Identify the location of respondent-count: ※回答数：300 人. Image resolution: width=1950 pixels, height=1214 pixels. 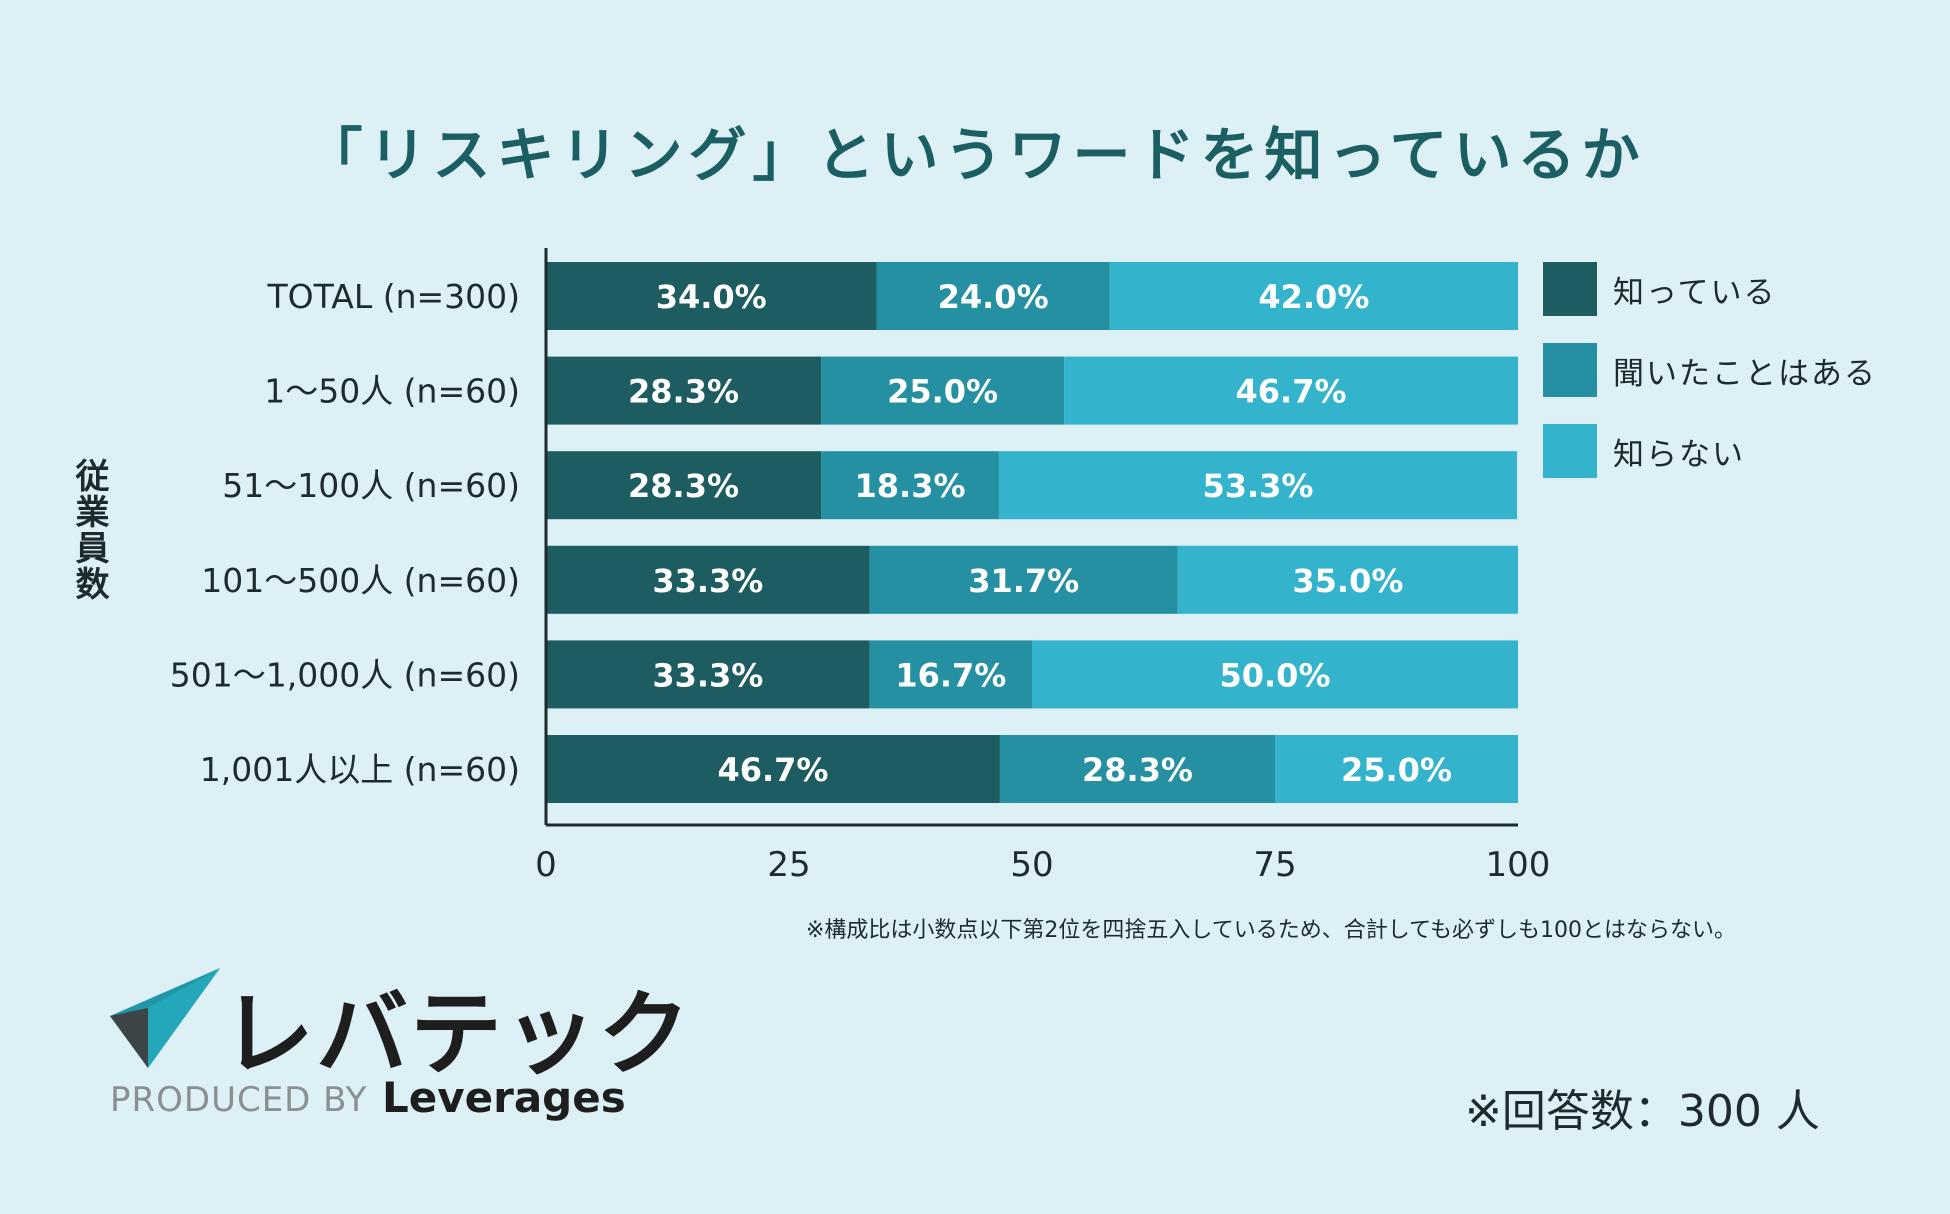
(1642, 1111).